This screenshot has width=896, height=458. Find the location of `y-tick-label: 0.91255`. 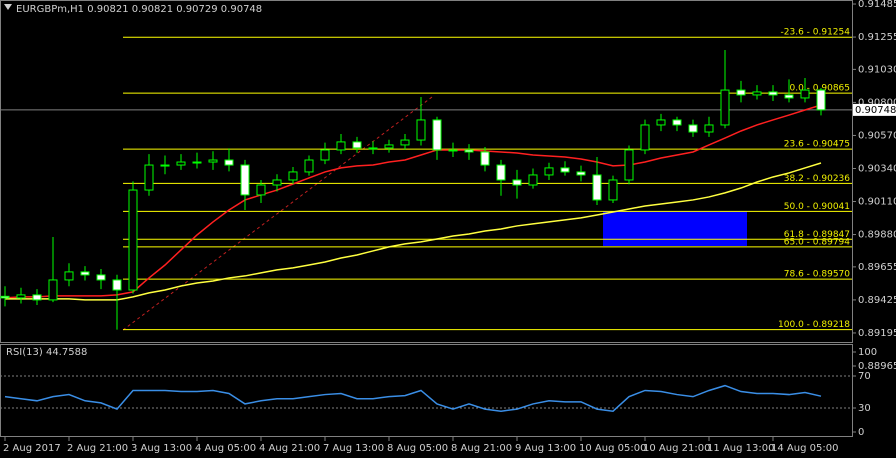

y-tick-label: 0.91255 is located at coordinates (877, 37).